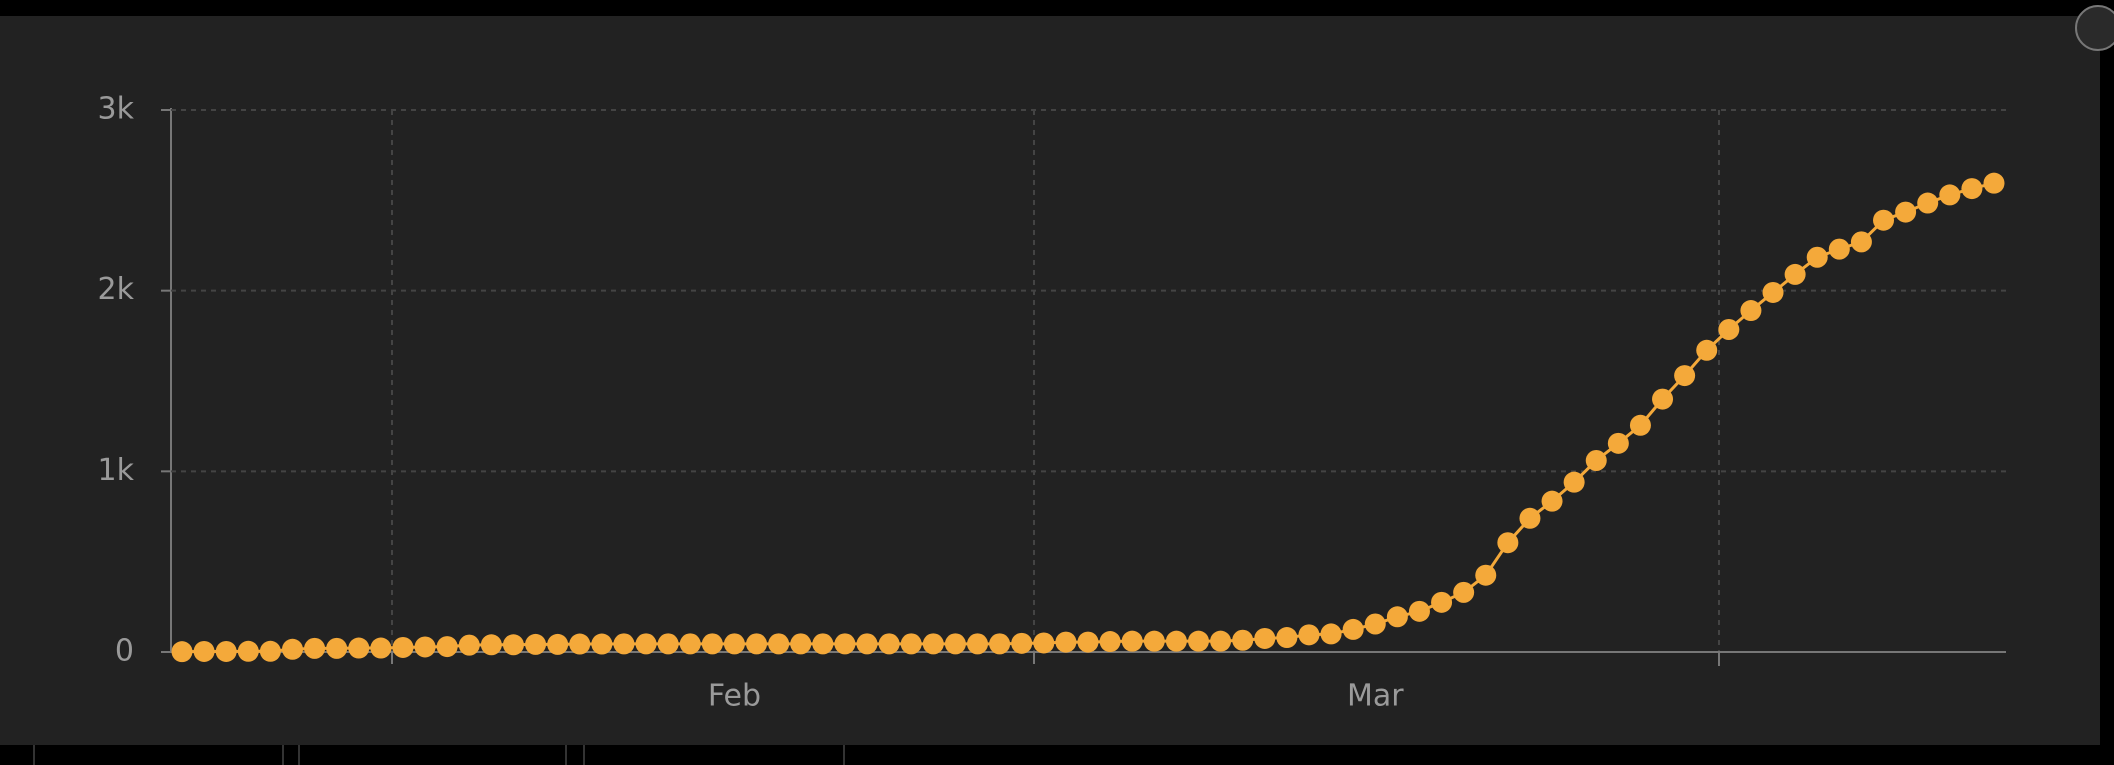 The width and height of the screenshot is (2114, 765). I want to click on y-tick-label: 0, so click(124, 651).